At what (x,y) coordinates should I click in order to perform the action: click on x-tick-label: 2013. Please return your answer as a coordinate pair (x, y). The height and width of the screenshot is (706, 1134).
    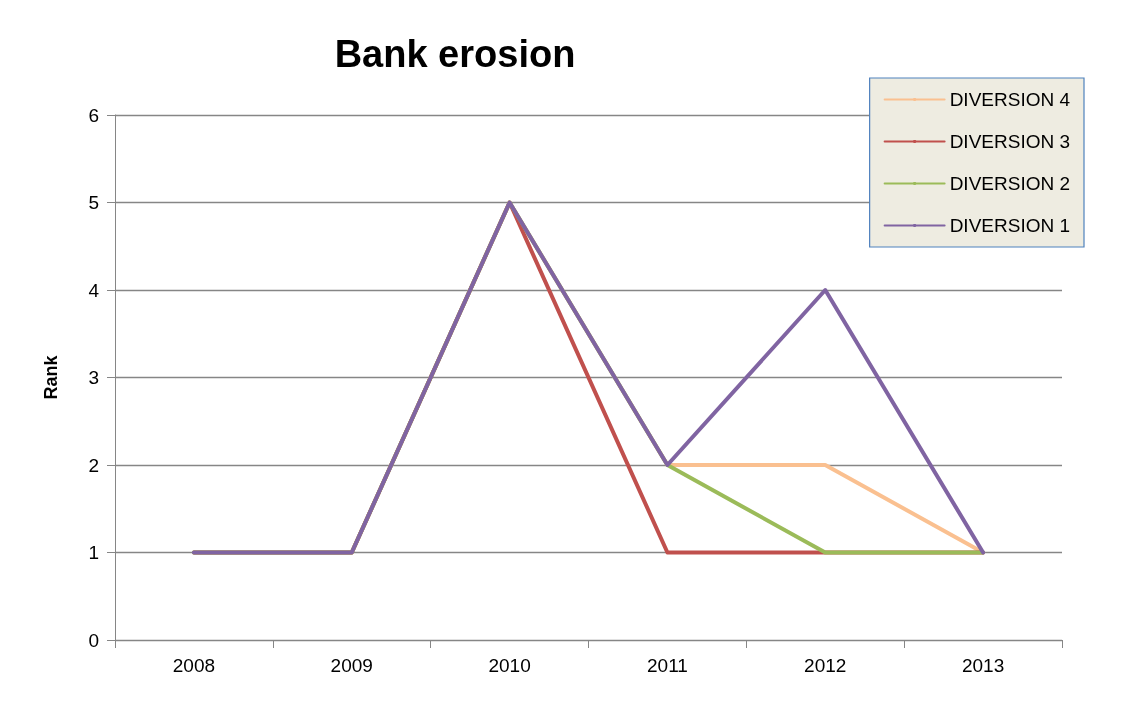
    Looking at the image, I should click on (983, 665).